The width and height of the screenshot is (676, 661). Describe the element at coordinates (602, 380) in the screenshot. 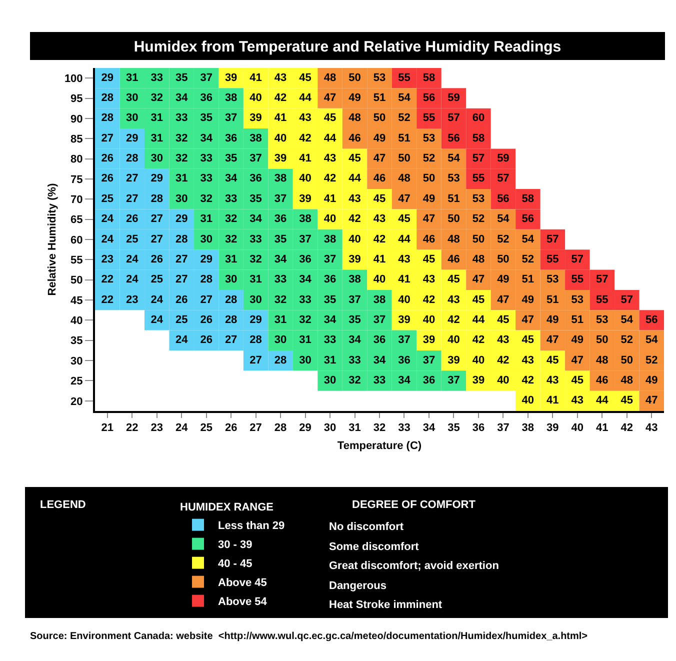

I see `data-label: 46` at that location.